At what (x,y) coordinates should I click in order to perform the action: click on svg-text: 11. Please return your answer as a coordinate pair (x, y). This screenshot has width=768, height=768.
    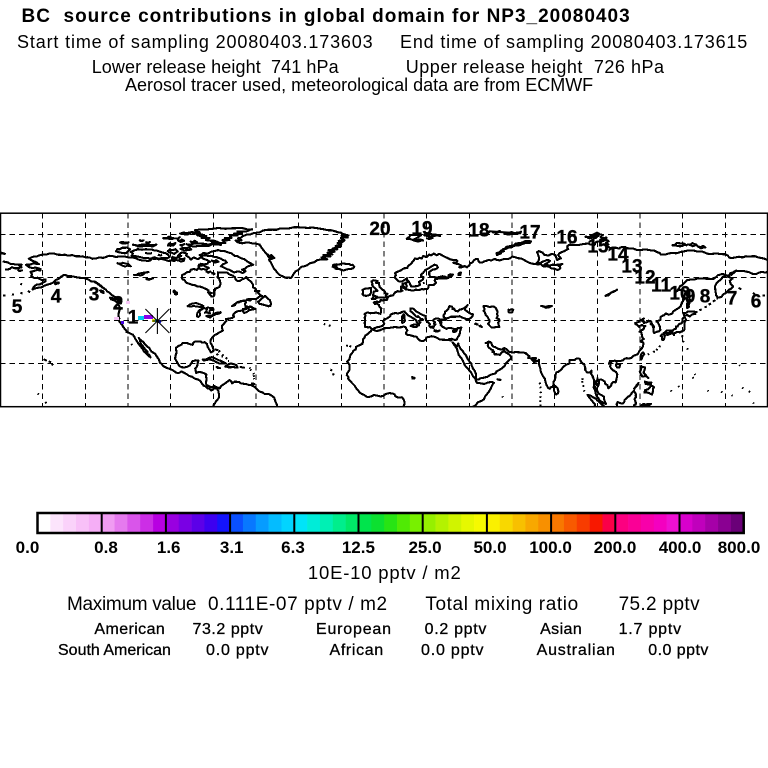
    Looking at the image, I should click on (661, 286).